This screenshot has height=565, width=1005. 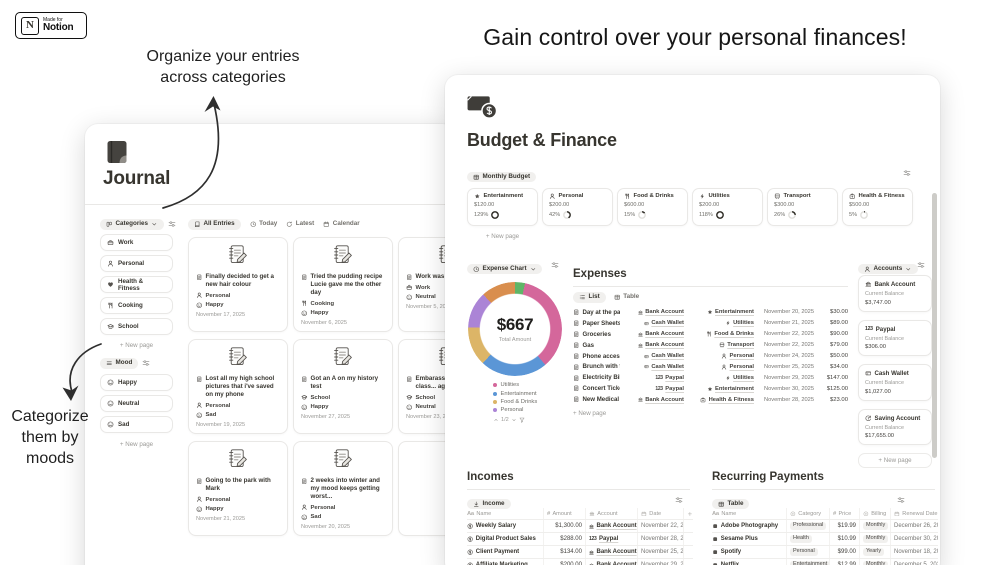 What do you see at coordinates (502, 236) in the screenshot?
I see `budget-new-page: + New page` at bounding box center [502, 236].